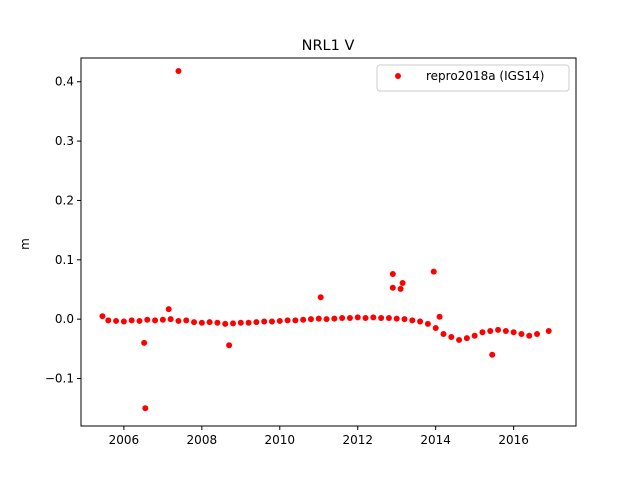 Image resolution: width=640 pixels, height=480 pixels. I want to click on x-tick-label: 2014, so click(435, 440).